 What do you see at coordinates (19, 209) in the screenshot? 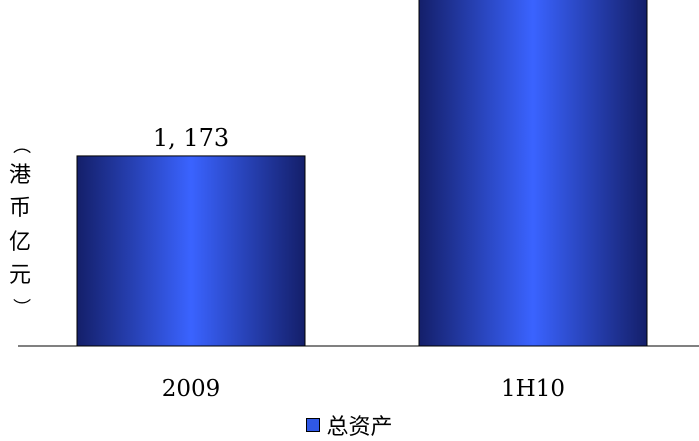
I see `y-axis-label-char: 币` at bounding box center [19, 209].